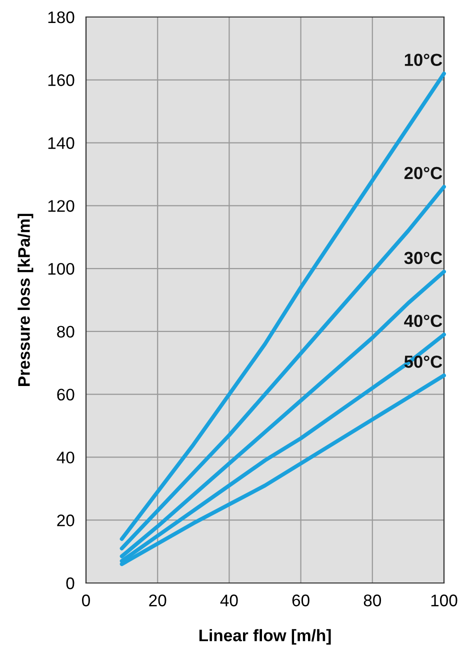 This screenshot has height=660, width=462. Describe the element at coordinates (229, 600) in the screenshot. I see `x-tick-label: 40` at that location.